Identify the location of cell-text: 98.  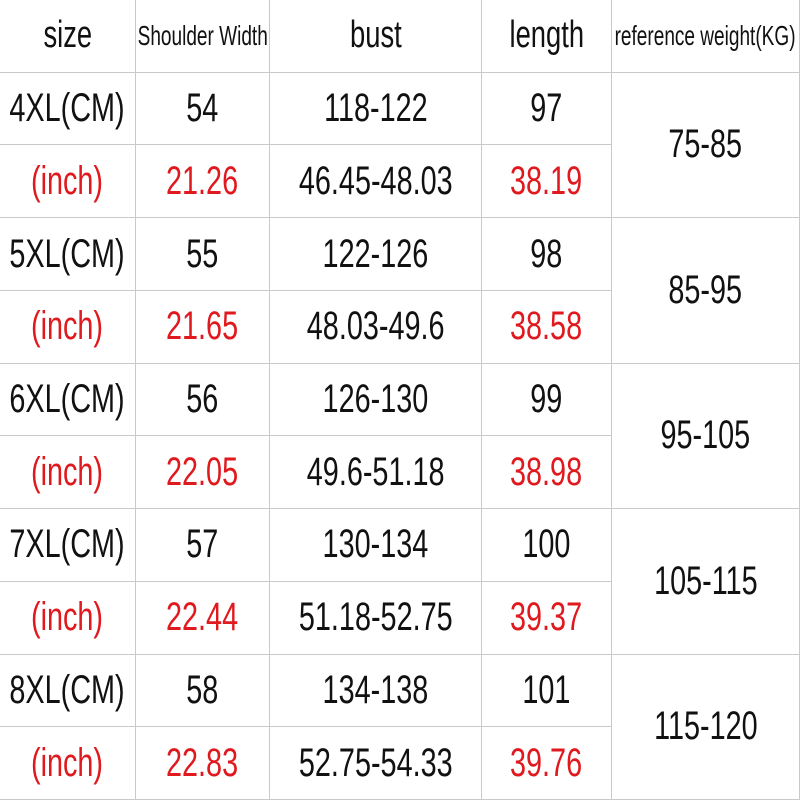
(546, 253).